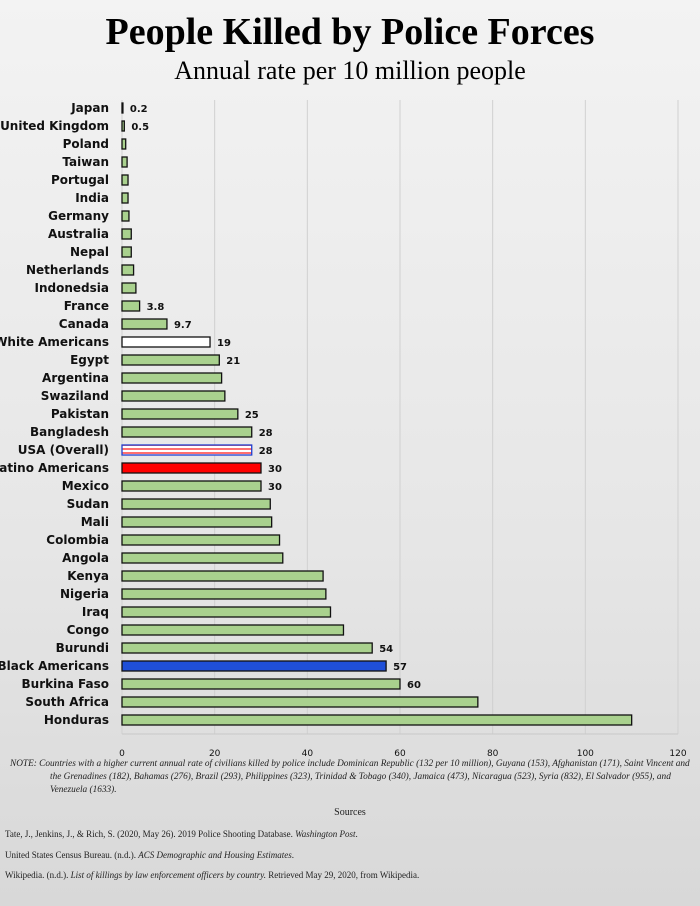  What do you see at coordinates (156, 307) in the screenshot?
I see `data-label: 3.8` at bounding box center [156, 307].